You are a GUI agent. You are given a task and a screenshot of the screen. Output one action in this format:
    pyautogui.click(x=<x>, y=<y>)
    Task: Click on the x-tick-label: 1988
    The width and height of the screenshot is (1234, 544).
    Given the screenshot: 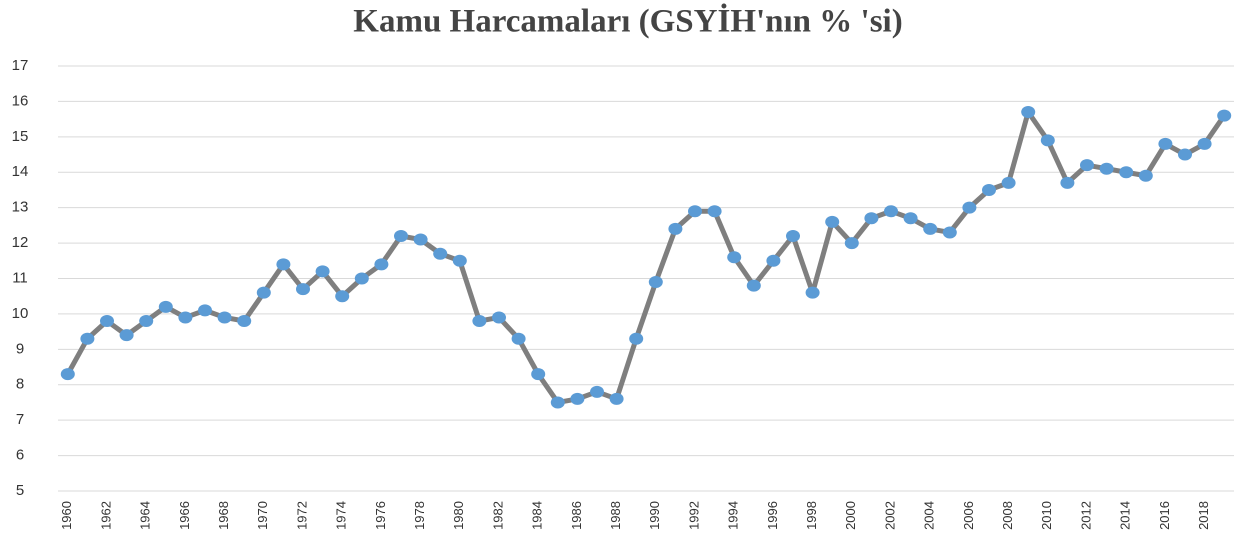 What is the action you would take?
    pyautogui.click(x=615, y=515)
    